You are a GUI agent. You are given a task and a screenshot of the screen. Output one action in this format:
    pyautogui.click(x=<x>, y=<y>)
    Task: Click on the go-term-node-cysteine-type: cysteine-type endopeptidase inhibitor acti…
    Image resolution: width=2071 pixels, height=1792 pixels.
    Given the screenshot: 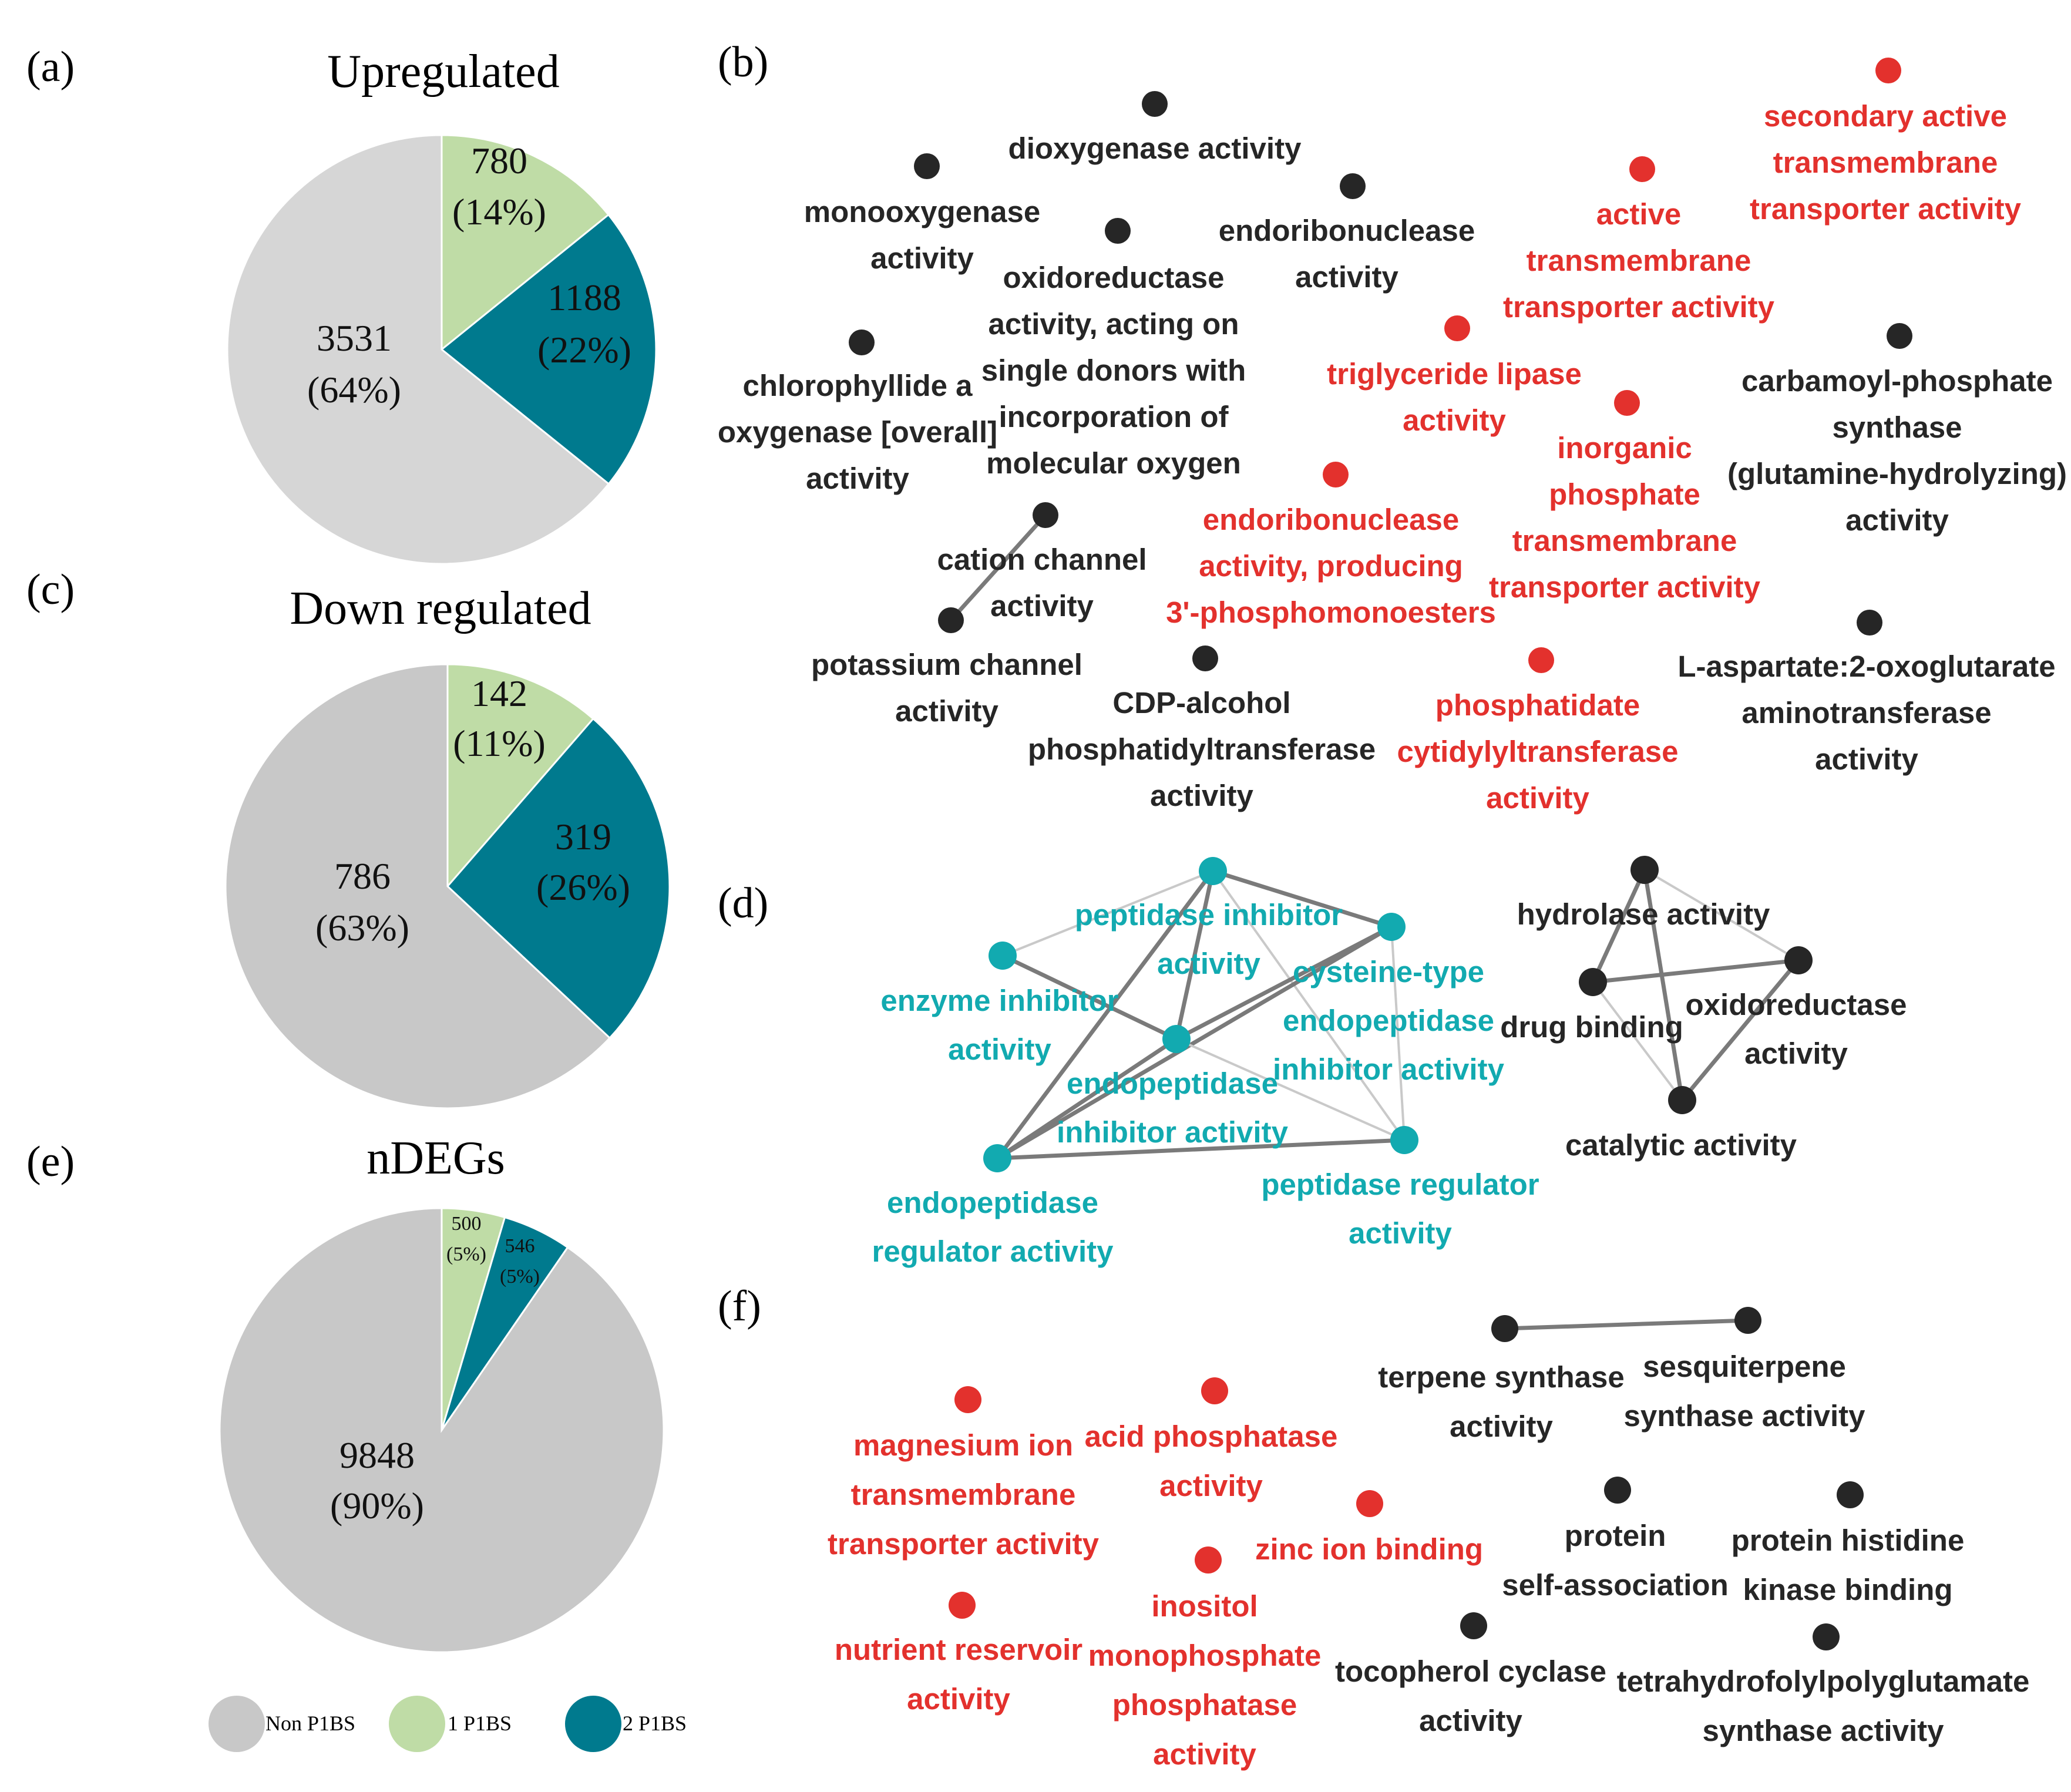 What is the action you would take?
    pyautogui.click(x=1389, y=999)
    